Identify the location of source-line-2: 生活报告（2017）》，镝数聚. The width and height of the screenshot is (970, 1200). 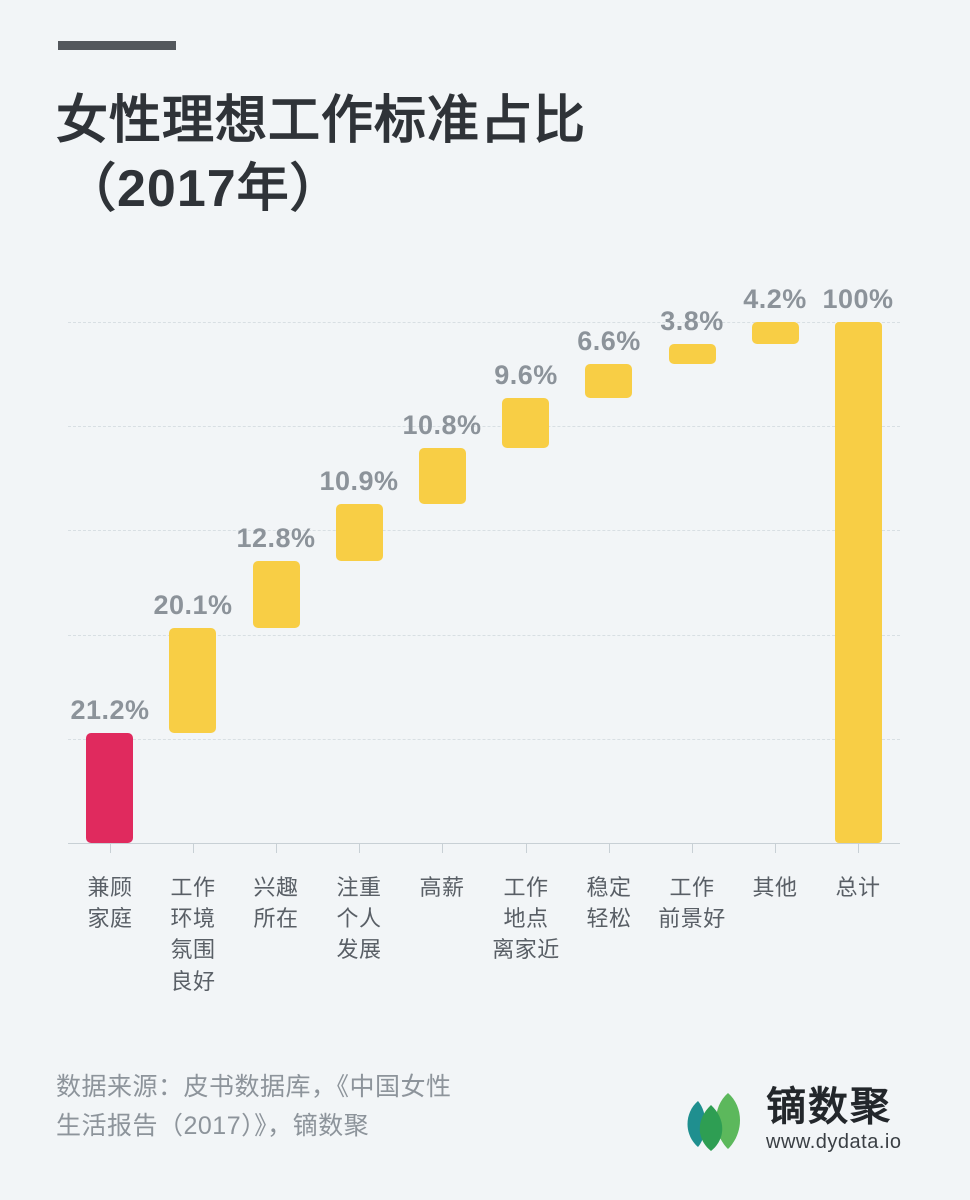
(213, 1125).